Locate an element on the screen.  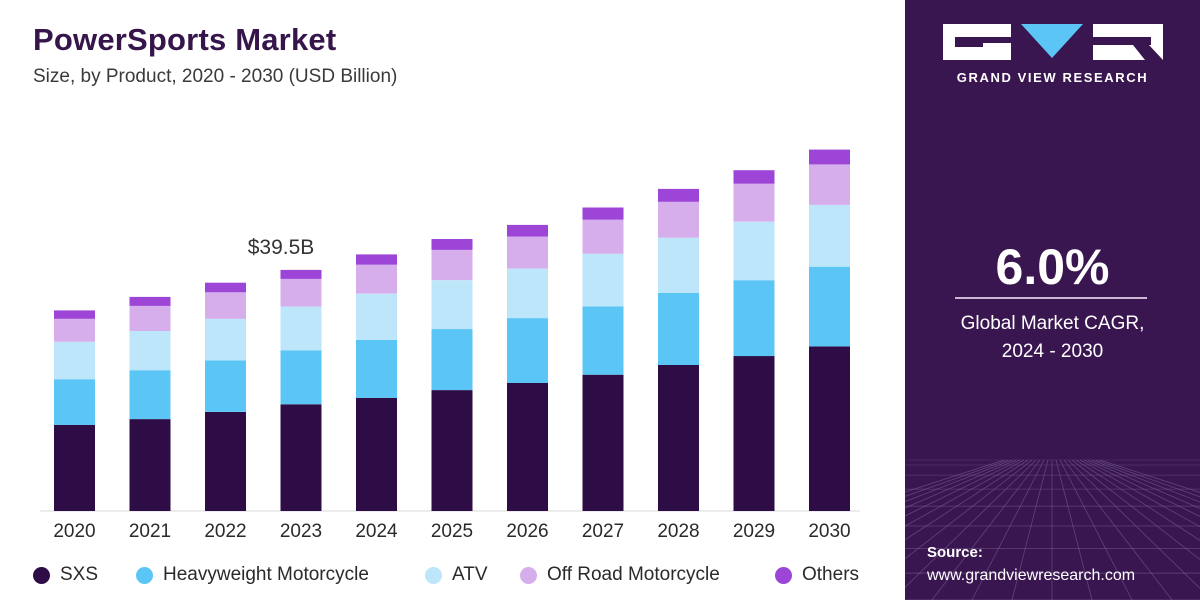
brand-name: GRAND VIEW RESEARCH is located at coordinates (1052, 77).